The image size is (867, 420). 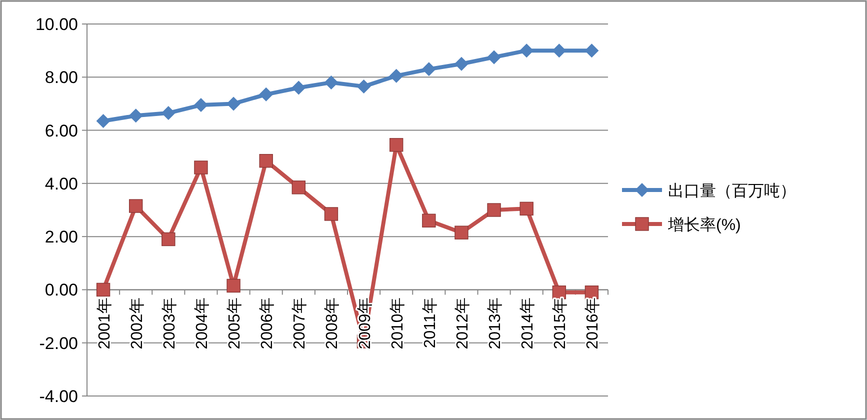 What do you see at coordinates (58, 396) in the screenshot?
I see `y-tick-label: -4.00` at bounding box center [58, 396].